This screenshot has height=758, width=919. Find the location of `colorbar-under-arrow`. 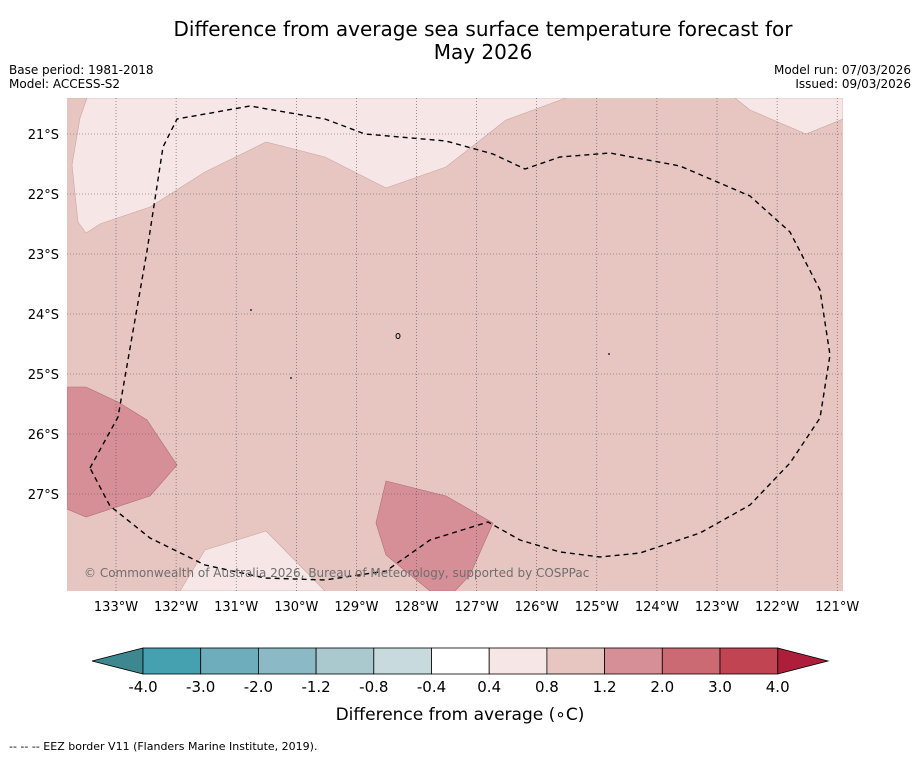

colorbar-under-arrow is located at coordinates (117, 661).